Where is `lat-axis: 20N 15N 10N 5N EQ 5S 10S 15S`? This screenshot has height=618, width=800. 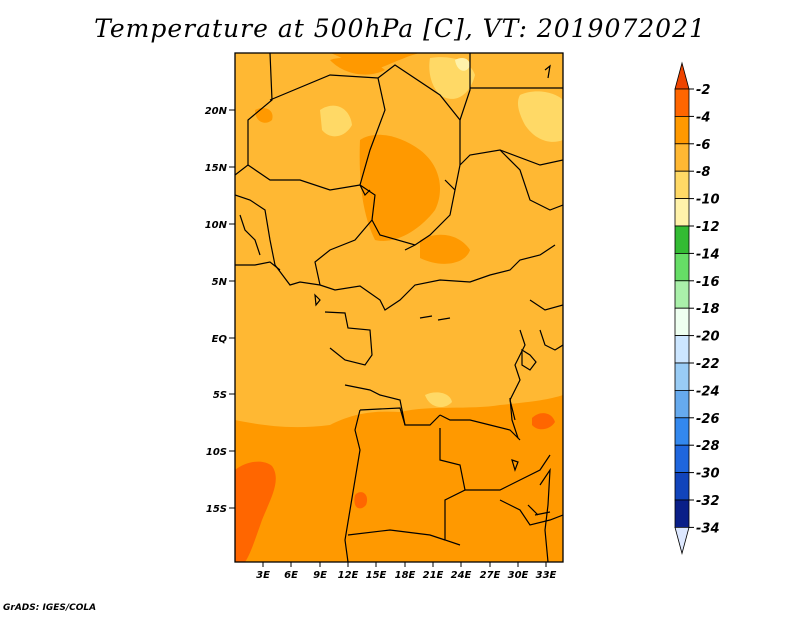 lat-axis: 20N 15N 10N 5N EQ 5S 10S 15S is located at coordinates (220, 310).